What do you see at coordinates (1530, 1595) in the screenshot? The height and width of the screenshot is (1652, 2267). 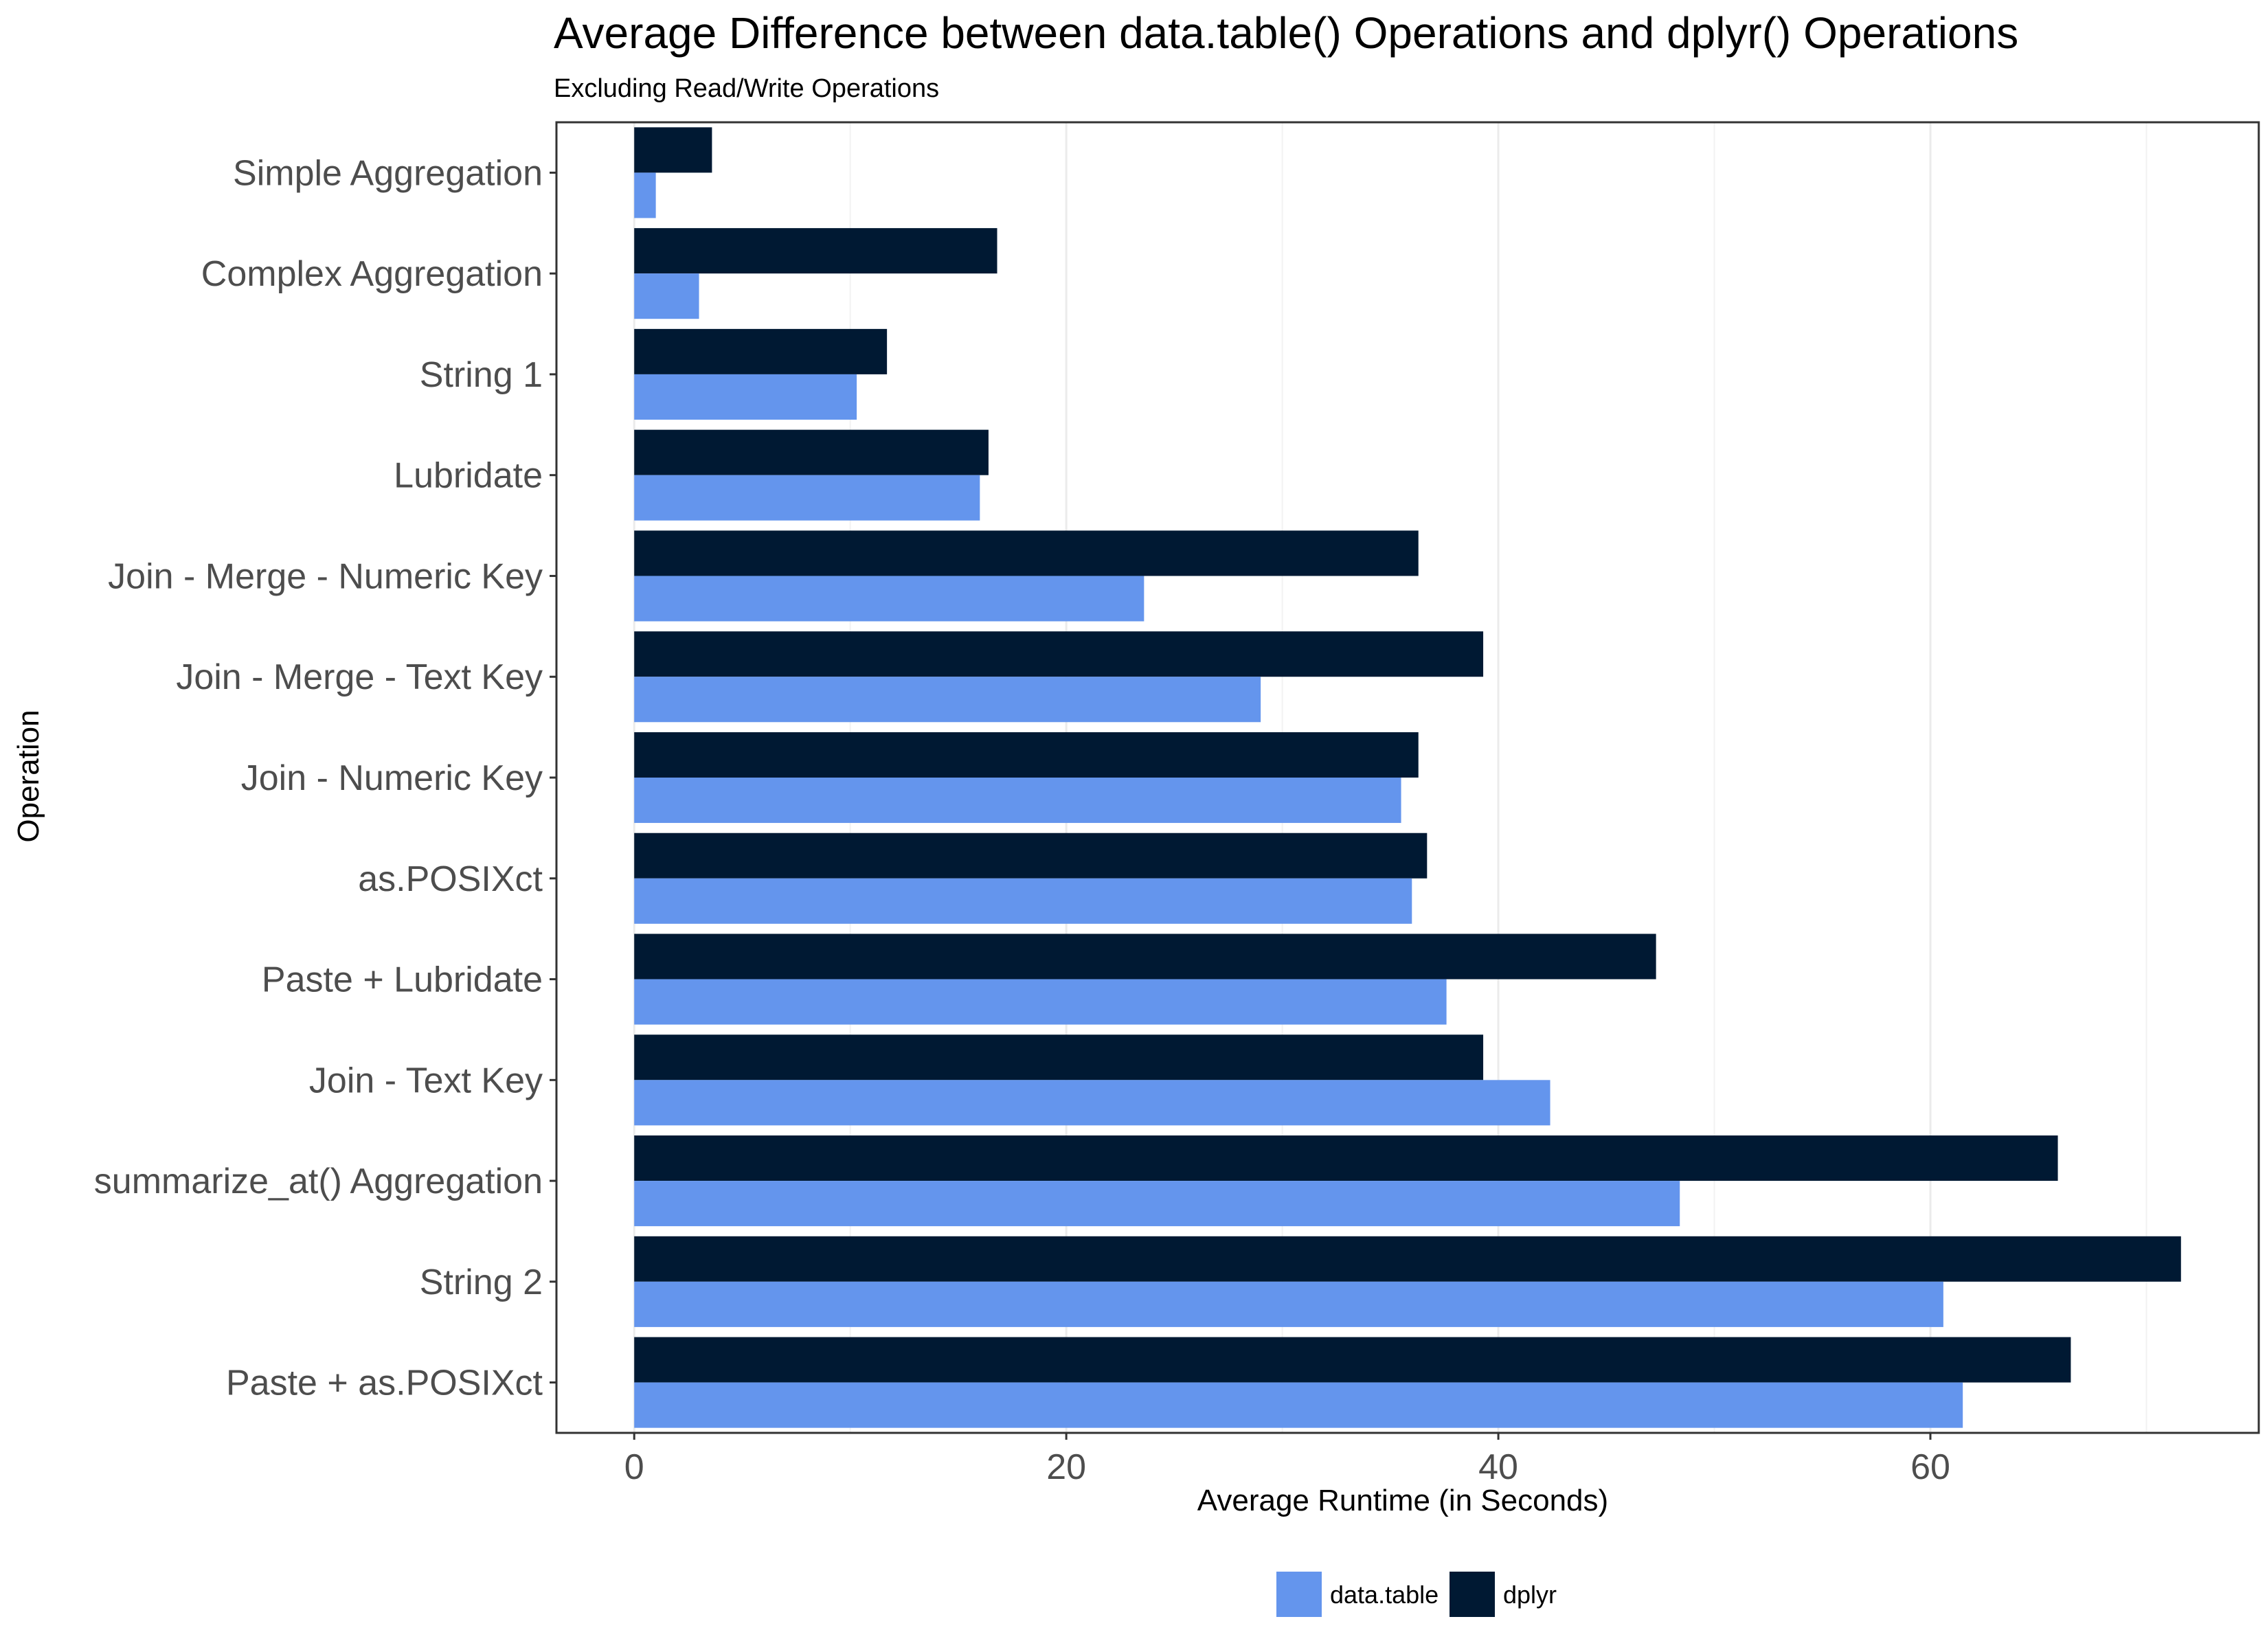 I see `legend-label: dplyr` at bounding box center [1530, 1595].